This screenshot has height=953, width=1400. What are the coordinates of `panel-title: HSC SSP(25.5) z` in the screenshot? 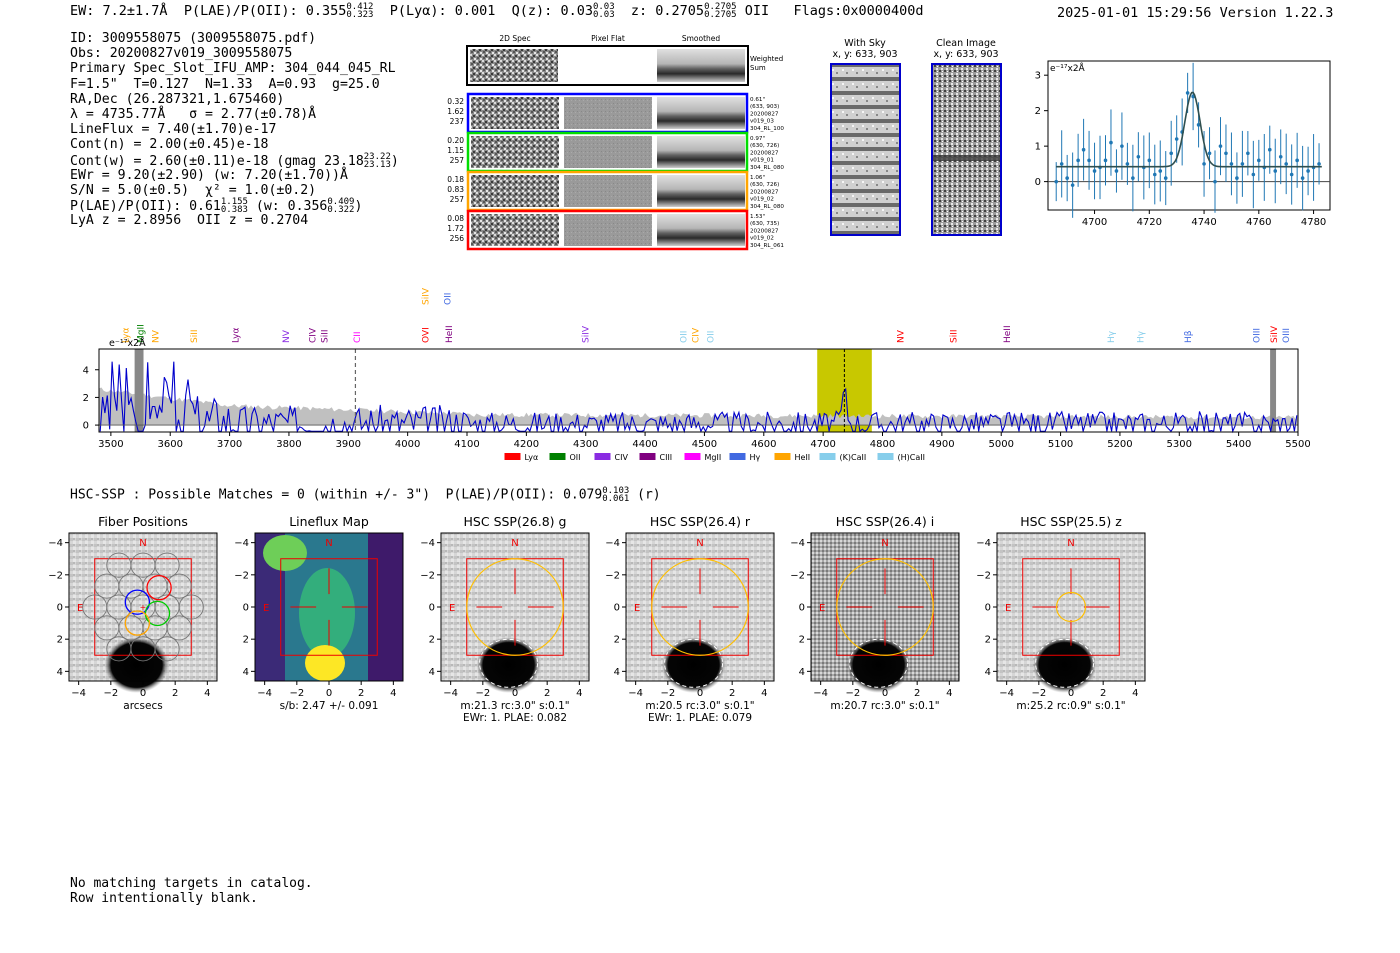 It's located at (1071, 521).